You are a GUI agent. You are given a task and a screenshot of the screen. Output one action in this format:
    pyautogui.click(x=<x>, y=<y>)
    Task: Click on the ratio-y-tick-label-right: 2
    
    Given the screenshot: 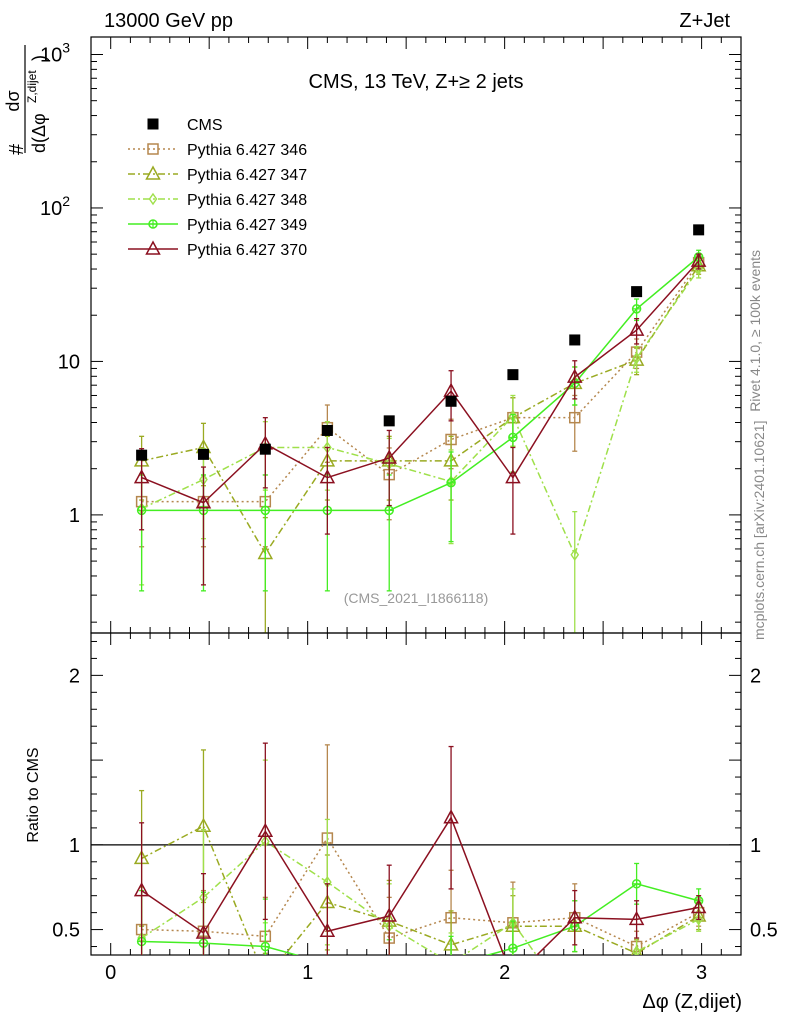 What is the action you would take?
    pyautogui.click(x=755, y=676)
    